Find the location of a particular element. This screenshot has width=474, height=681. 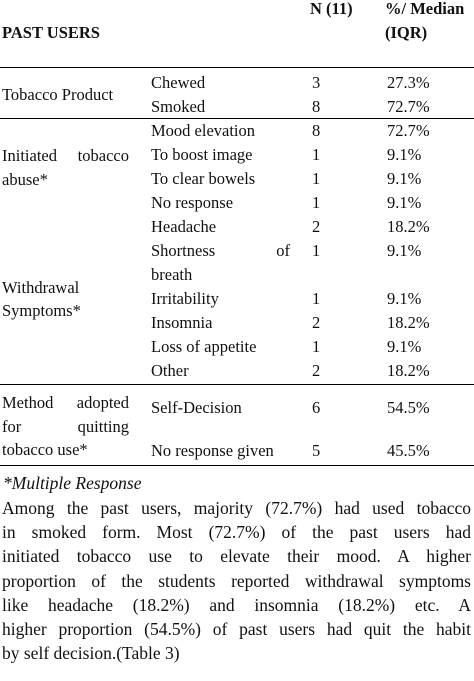

row-item: Irritability is located at coordinates (185, 298).